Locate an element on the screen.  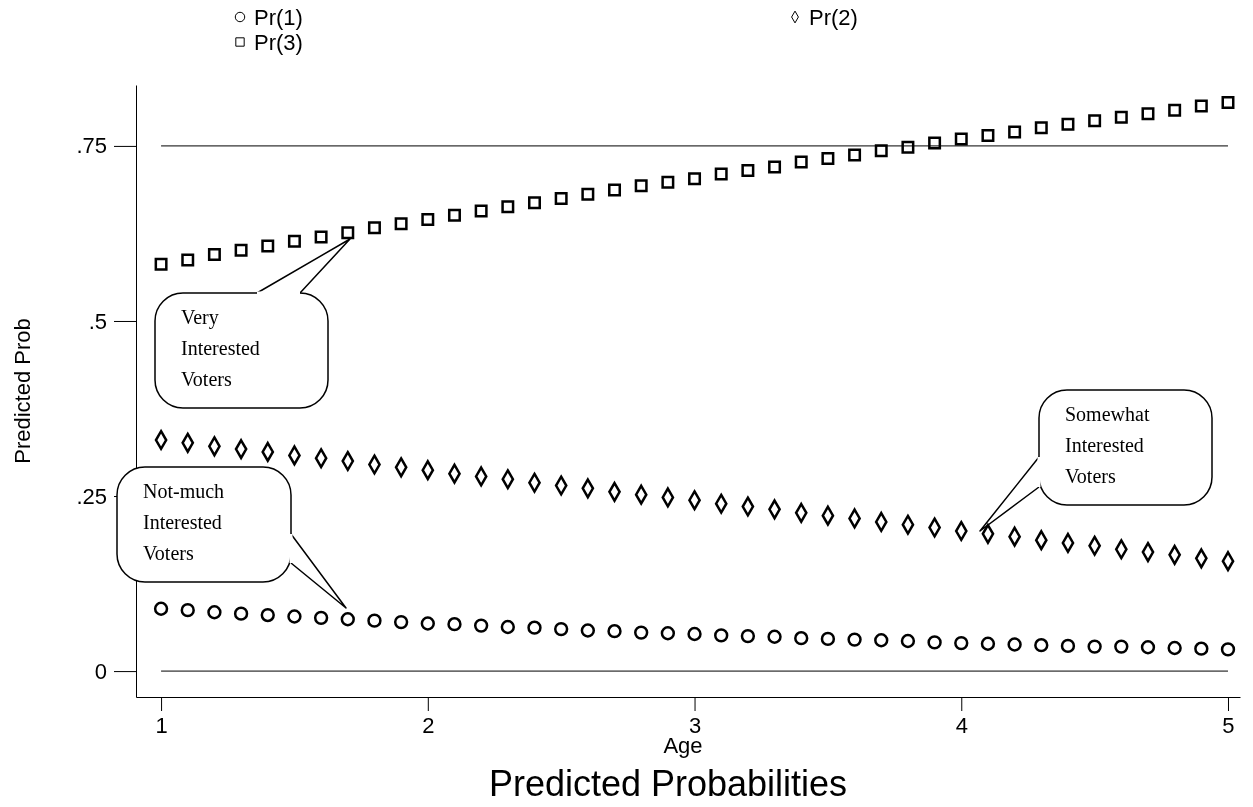
x-tick-label: 5 is located at coordinates (1228, 725).